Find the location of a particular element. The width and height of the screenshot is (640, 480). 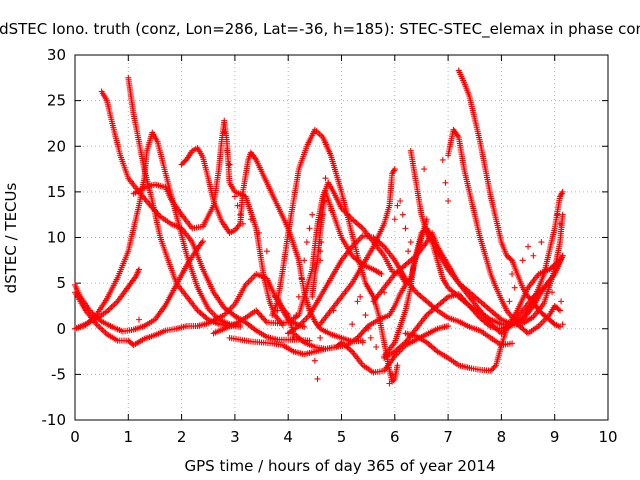

y-tick-label: 0 is located at coordinates (61, 329).